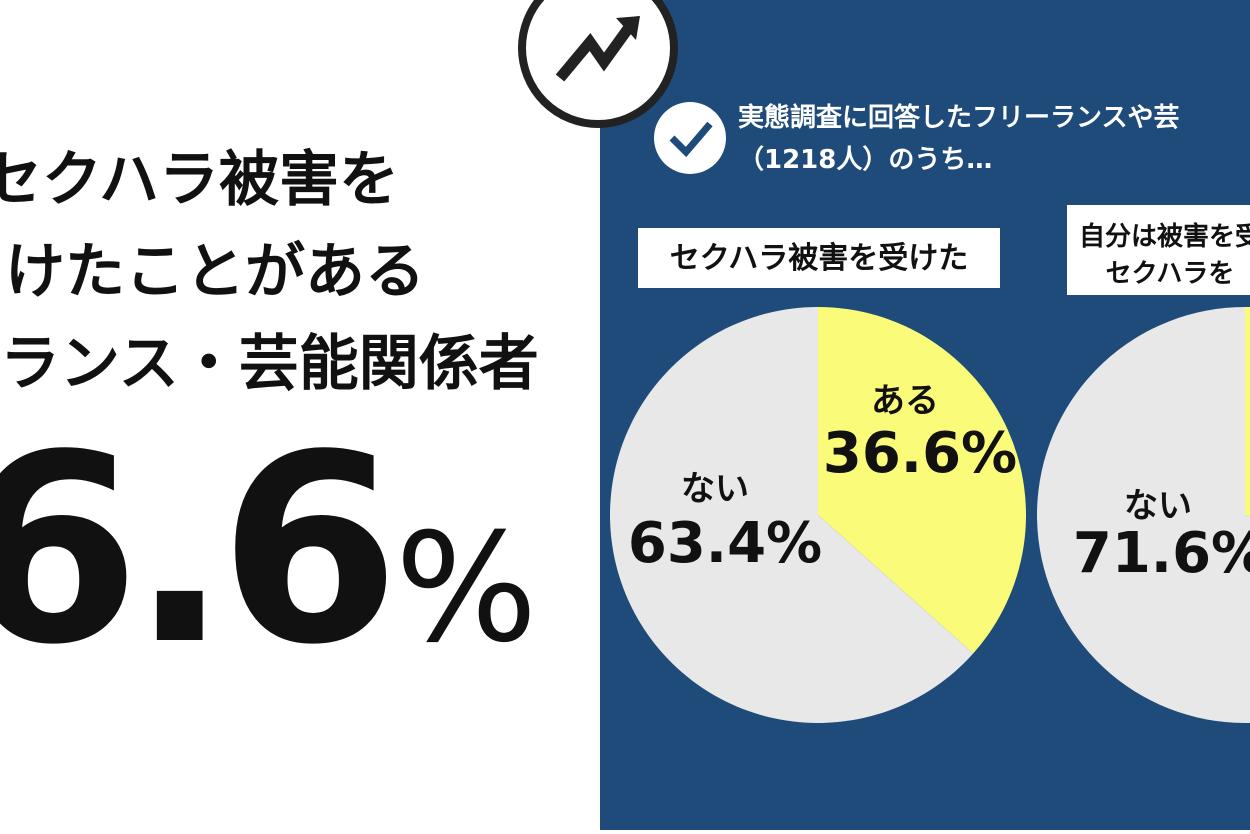  I want to click on slice-value: 63.4%, so click(725, 543).